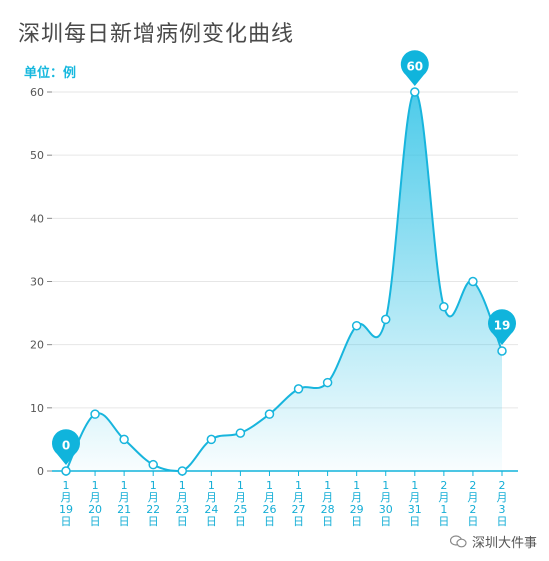  I want to click on x-tick-label: 1 月 19 日, so click(66, 503).